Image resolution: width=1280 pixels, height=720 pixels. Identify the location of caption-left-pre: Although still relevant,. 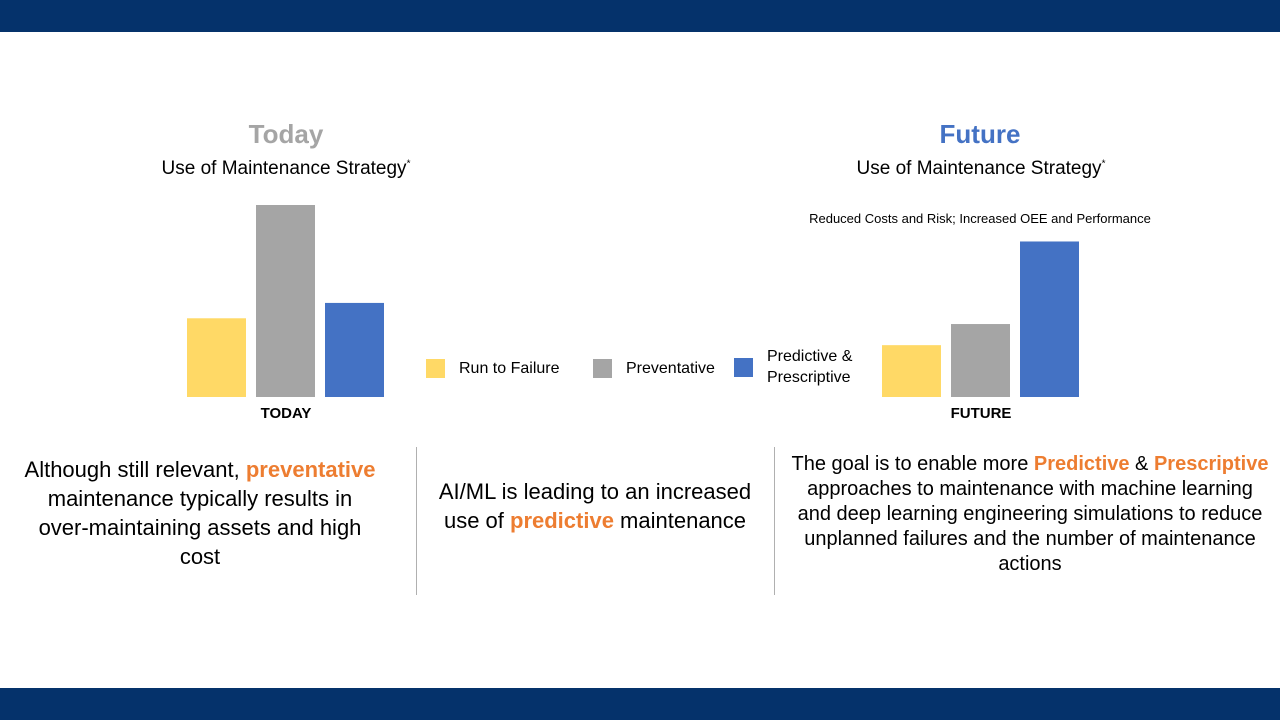
(135, 469).